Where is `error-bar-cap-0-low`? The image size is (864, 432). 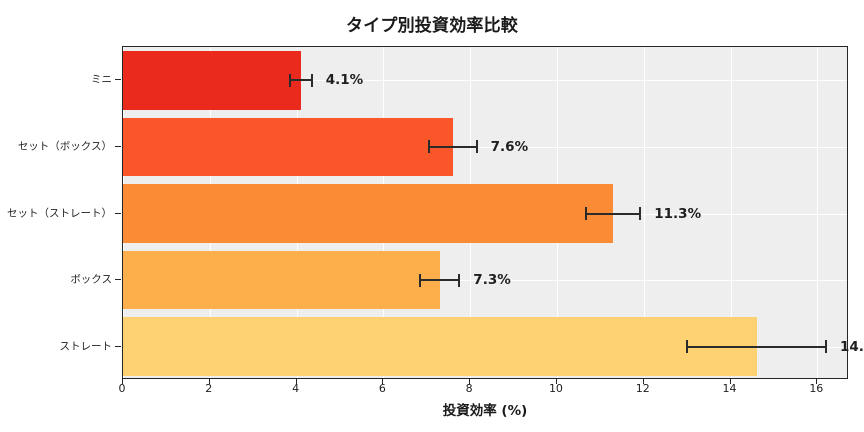 error-bar-cap-0-low is located at coordinates (290, 80).